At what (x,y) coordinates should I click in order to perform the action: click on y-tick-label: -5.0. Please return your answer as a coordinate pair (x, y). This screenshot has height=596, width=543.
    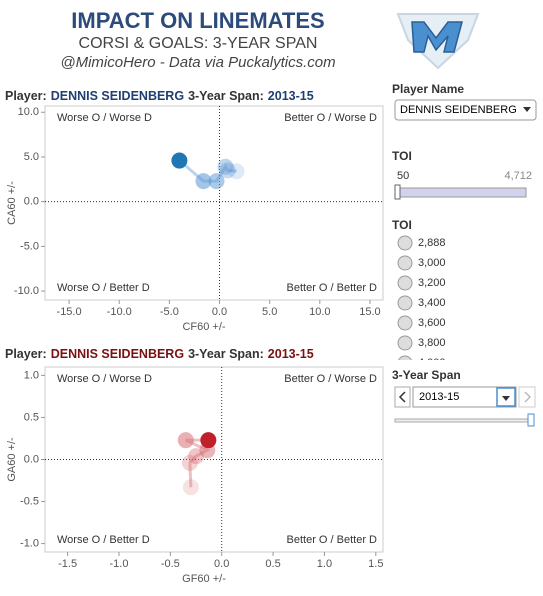
    Looking at the image, I should click on (29, 246).